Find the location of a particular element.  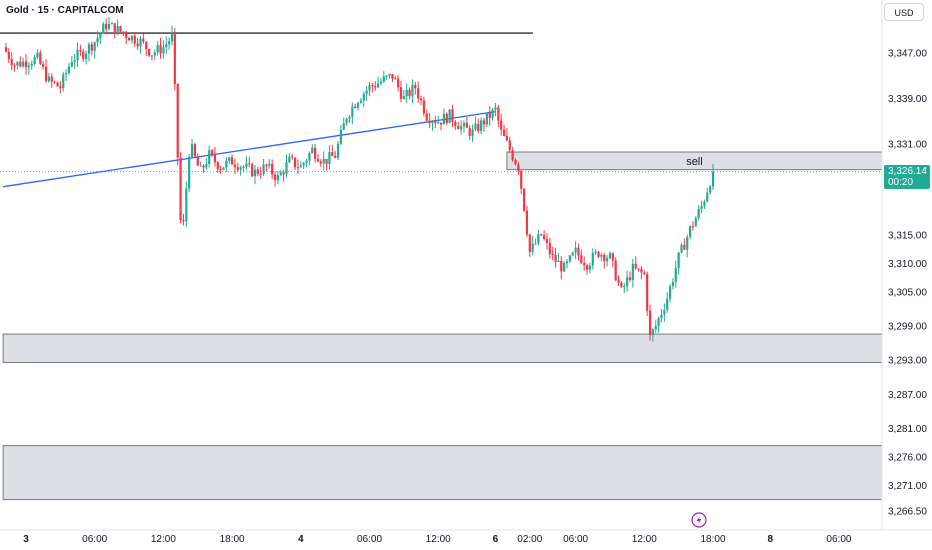

price-tick-label: 3,305.00 is located at coordinates (907, 292).